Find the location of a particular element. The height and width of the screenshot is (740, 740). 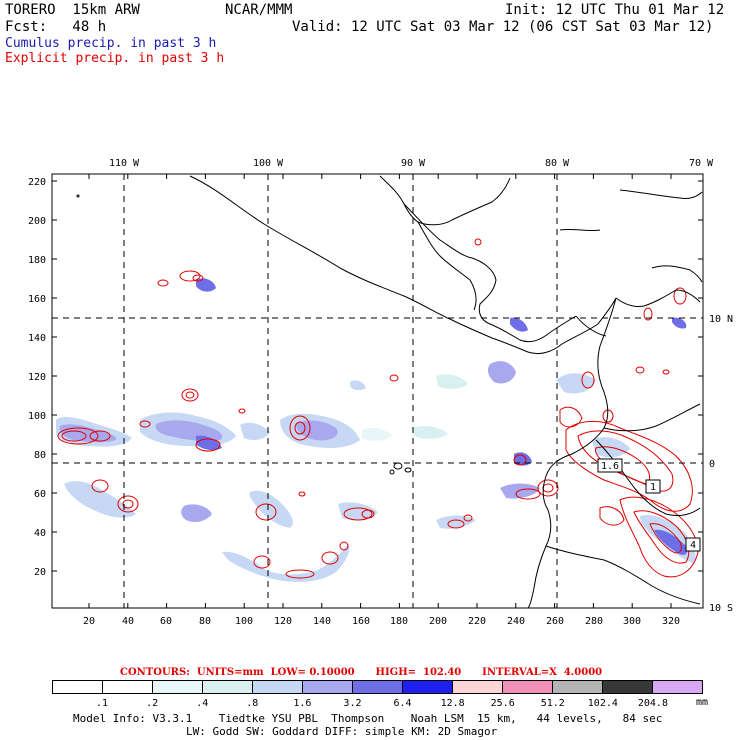

x-tick-label: 200 is located at coordinates (438, 621).